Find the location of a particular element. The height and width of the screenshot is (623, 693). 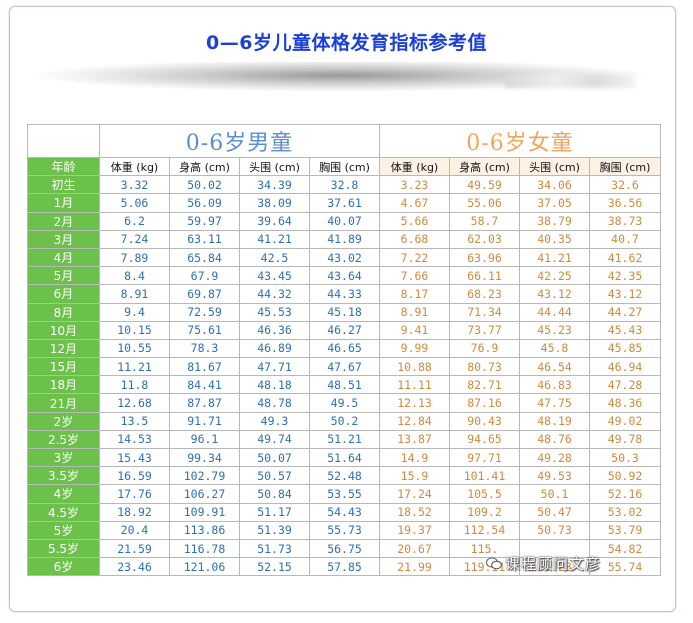

male-value-cell: 16.59 is located at coordinates (134, 476).